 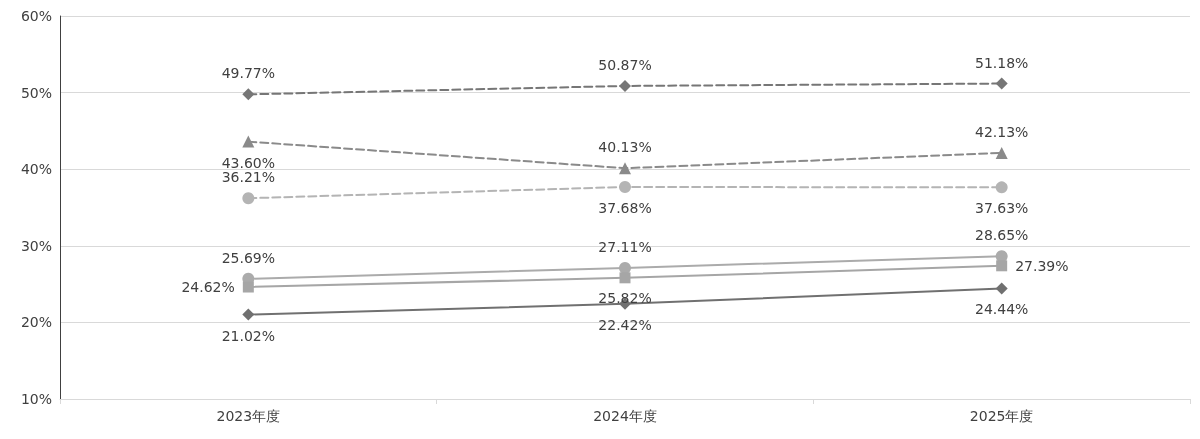 What do you see at coordinates (1001, 309) in the screenshot?
I see `data-label: 24.44%` at bounding box center [1001, 309].